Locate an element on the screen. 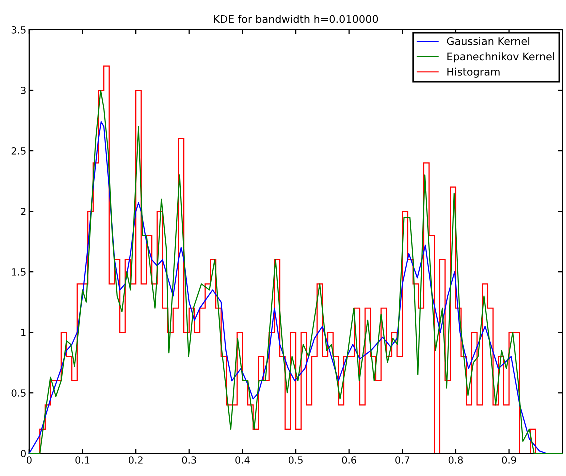 The image size is (566, 476). x-tick-label: 0 is located at coordinates (29, 460).